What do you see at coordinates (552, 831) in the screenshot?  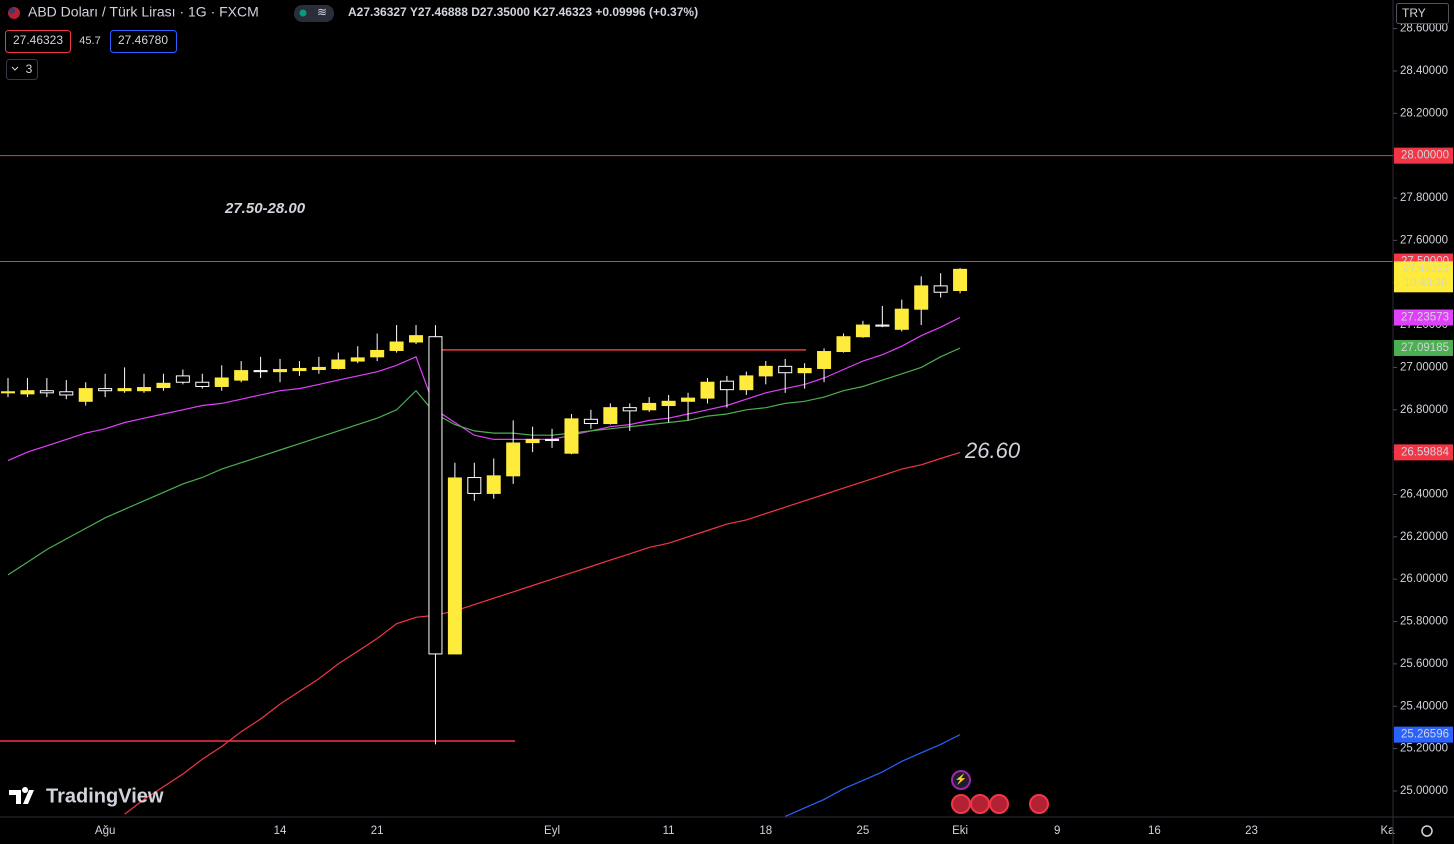 I see `x-tick-label: Eyl` at bounding box center [552, 831].